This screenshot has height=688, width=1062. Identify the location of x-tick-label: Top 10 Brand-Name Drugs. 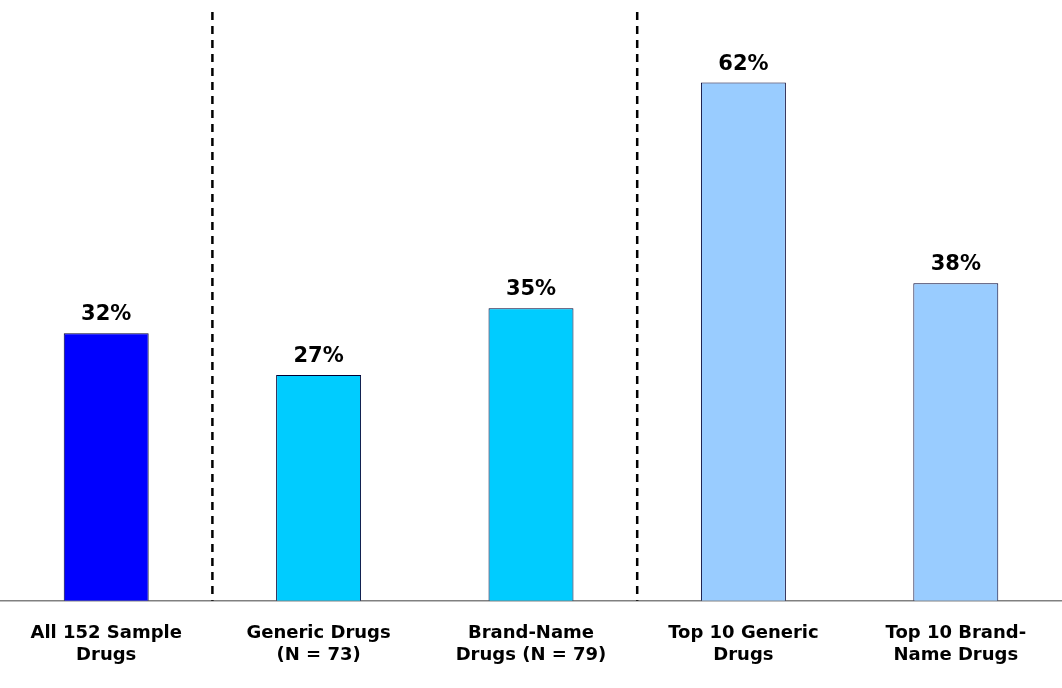
(956, 642).